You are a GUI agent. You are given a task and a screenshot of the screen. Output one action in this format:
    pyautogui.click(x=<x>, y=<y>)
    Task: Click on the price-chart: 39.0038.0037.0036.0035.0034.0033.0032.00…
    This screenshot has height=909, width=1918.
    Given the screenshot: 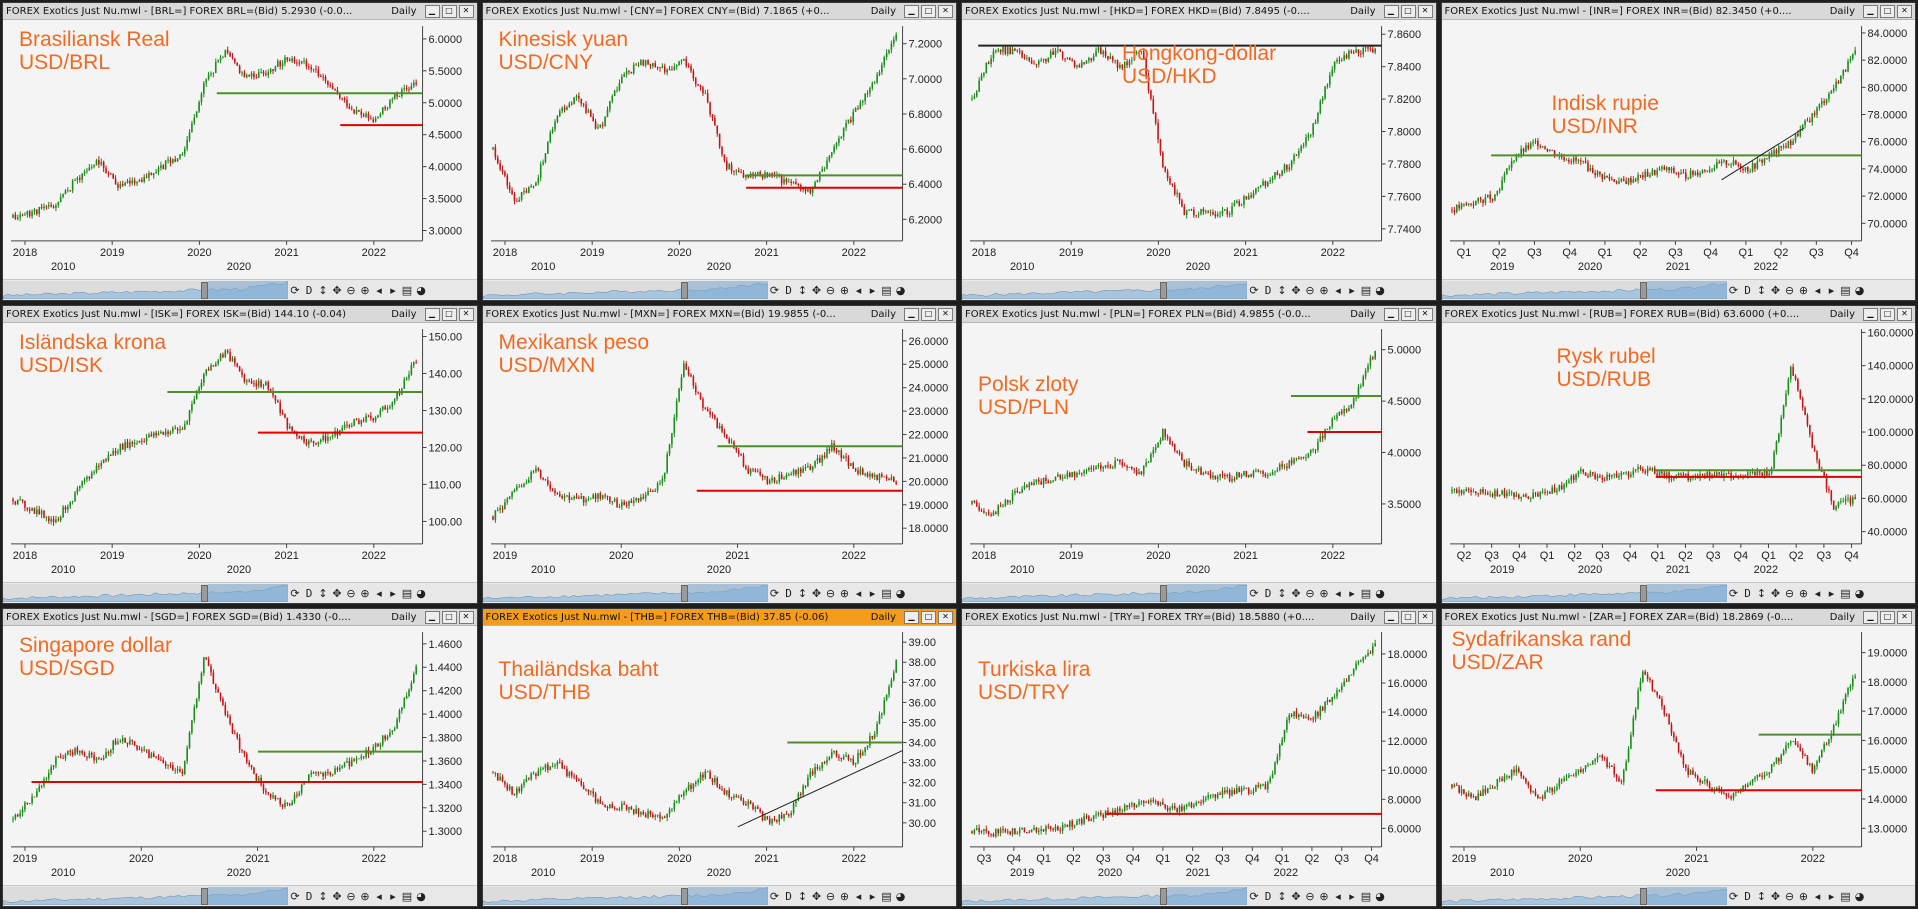 What is the action you would take?
    pyautogui.click(x=720, y=755)
    